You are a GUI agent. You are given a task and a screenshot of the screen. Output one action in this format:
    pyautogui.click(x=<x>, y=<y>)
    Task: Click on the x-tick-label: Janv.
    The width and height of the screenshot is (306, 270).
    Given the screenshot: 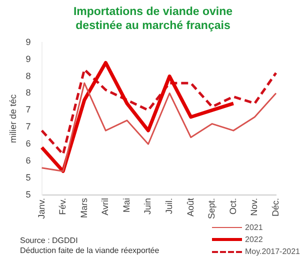 What is the action you would take?
    pyautogui.click(x=41, y=208)
    